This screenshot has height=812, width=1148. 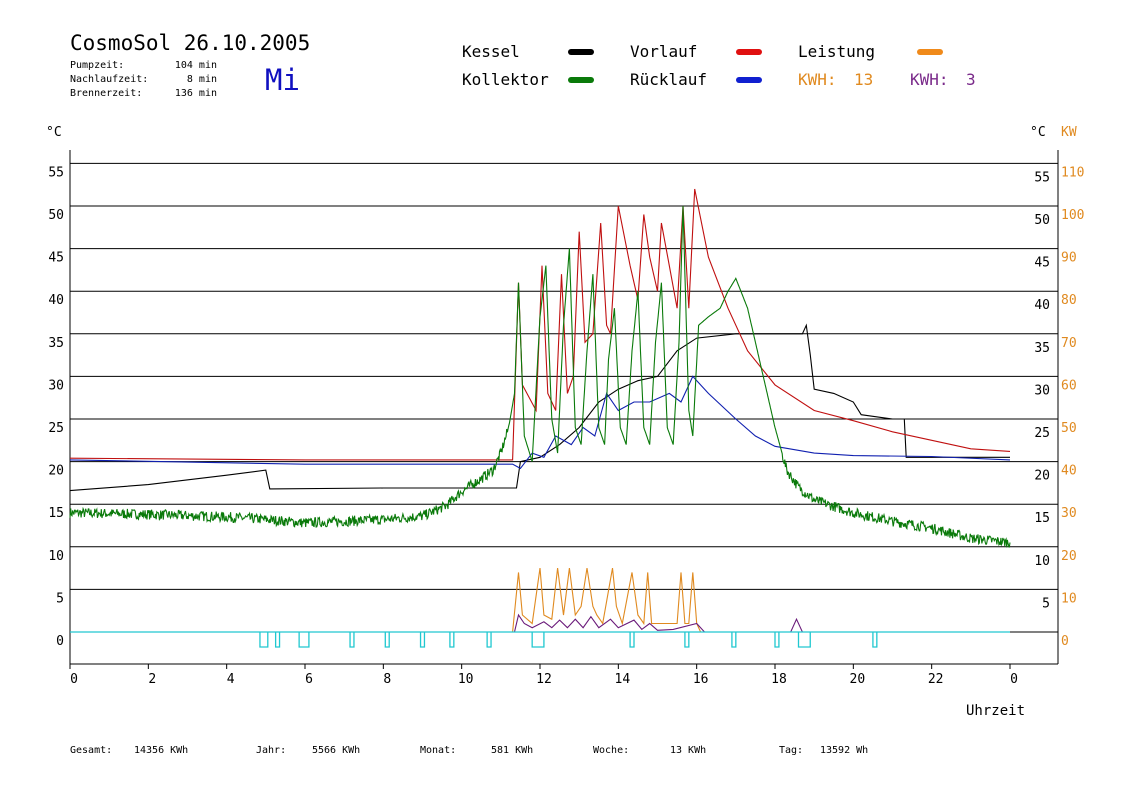 What do you see at coordinates (540, 639) in the screenshot?
I see `series-pumpe` at bounding box center [540, 639].